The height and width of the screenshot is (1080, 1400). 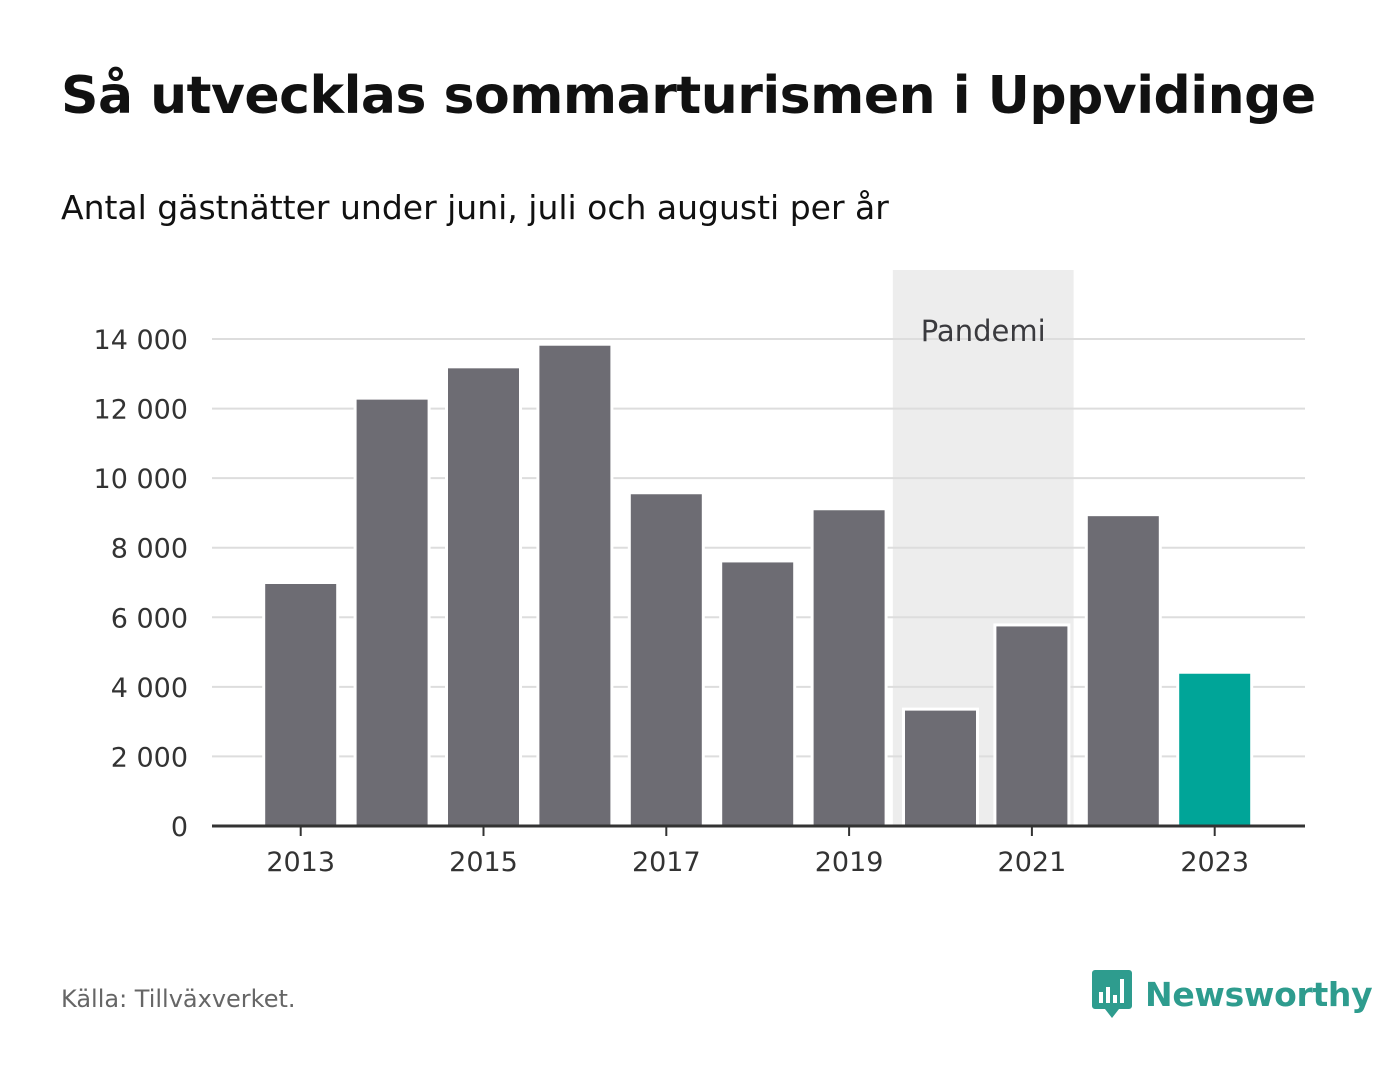 I want to click on bar-2021, so click(x=1032, y=725).